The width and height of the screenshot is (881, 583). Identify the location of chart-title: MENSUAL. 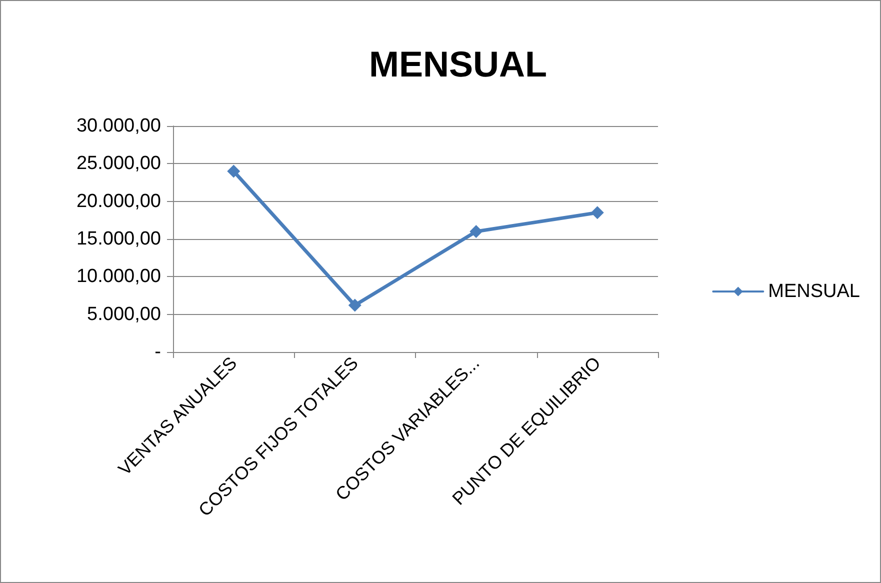
(458, 64).